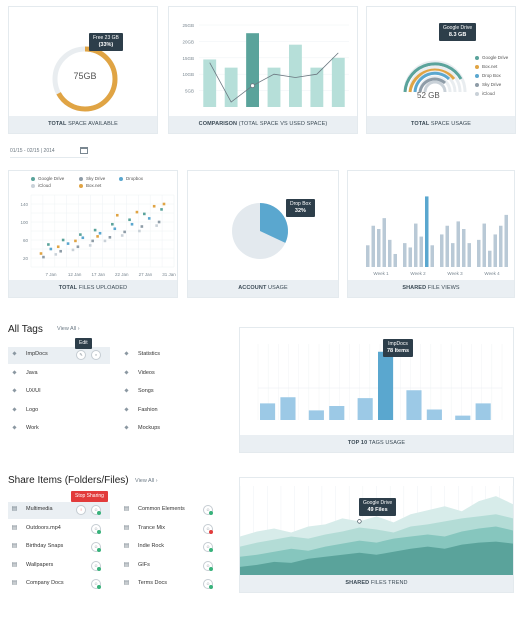 The image size is (520, 618). What do you see at coordinates (81, 355) in the screenshot?
I see `edit-pencil-icon: ✎` at bounding box center [81, 355].